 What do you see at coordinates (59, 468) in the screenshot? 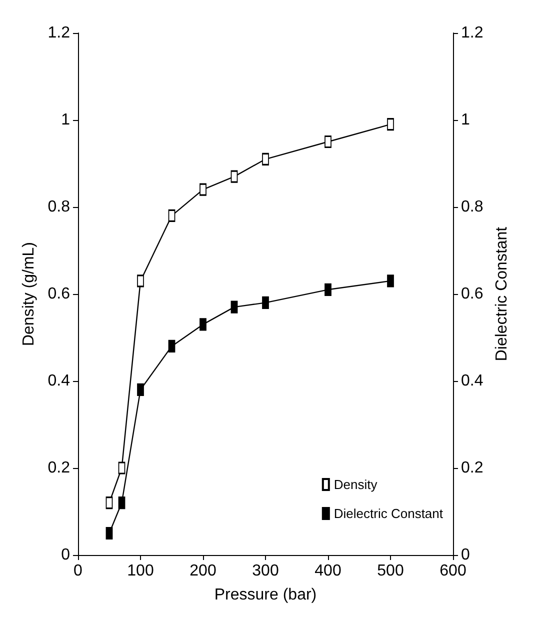
I see `y-tick-label: 0.2` at bounding box center [59, 468].